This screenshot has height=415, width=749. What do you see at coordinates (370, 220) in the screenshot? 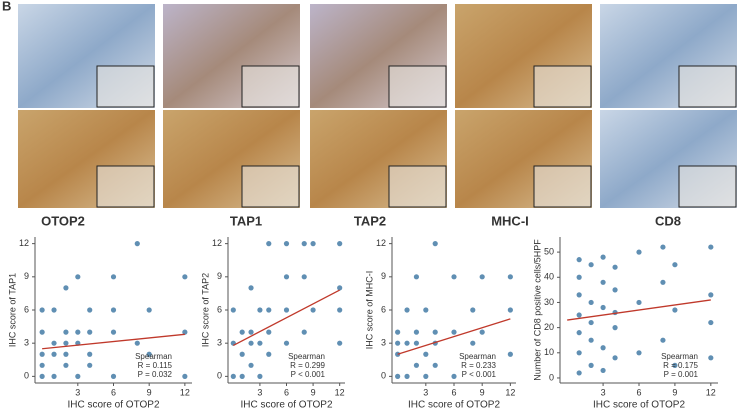
I see `column-title: TAP2` at bounding box center [370, 220].